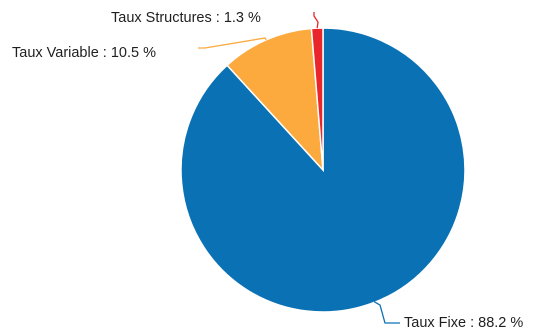  Describe the element at coordinates (316, 20) in the screenshot. I see `leader-line-taux-structures` at that location.